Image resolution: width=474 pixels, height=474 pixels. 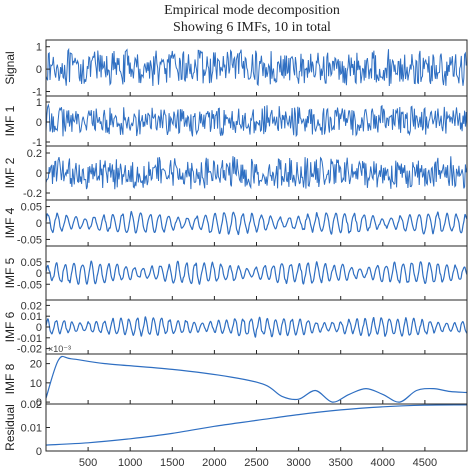 I want to click on x-tick-label: 1000, so click(x=130, y=463).